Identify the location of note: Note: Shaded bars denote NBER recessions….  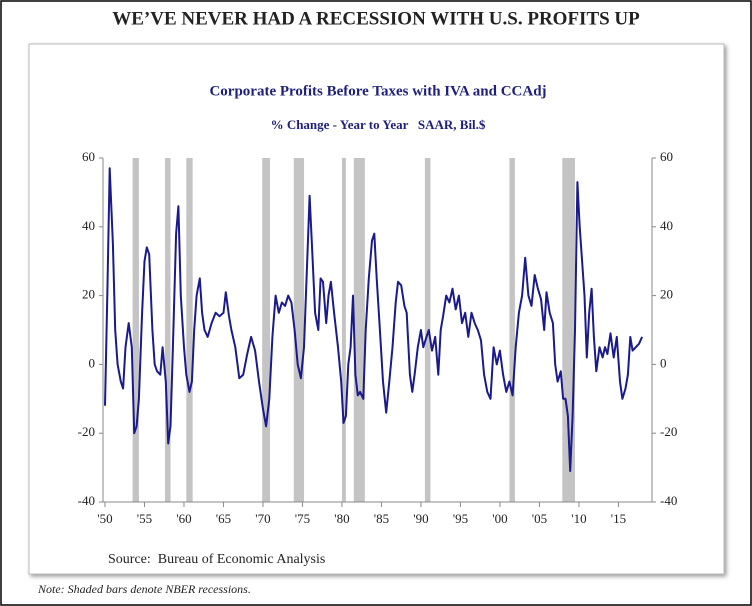
(144, 589).